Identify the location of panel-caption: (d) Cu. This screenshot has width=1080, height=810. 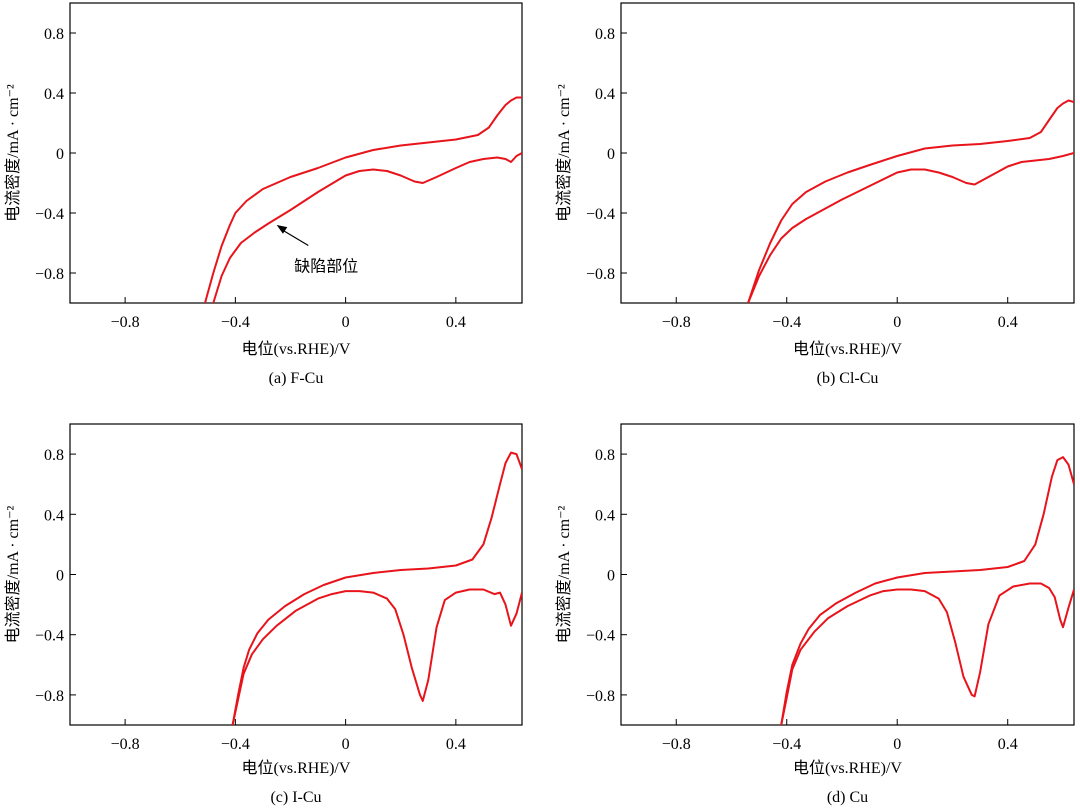
(847, 797).